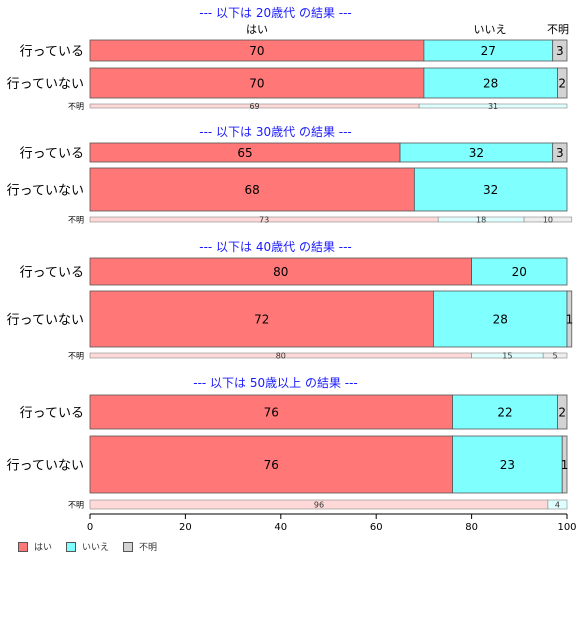 Image resolution: width=580 pixels, height=636 pixels. I want to click on thin-bar-value-no: 4, so click(557, 505).